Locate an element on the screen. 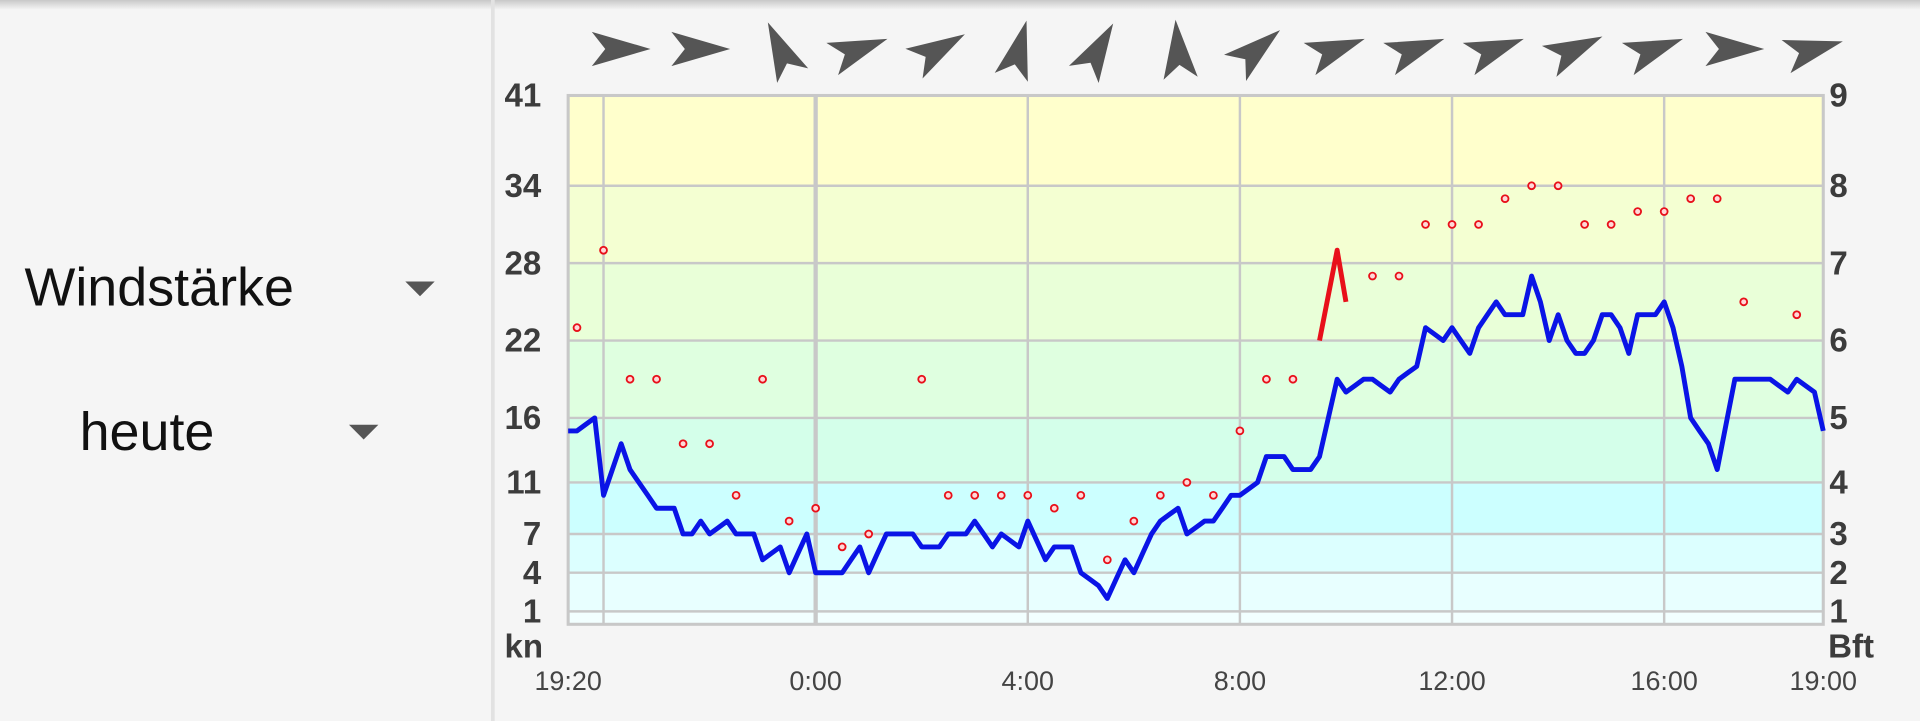  dropdown-label: Windstärke is located at coordinates (158, 288).